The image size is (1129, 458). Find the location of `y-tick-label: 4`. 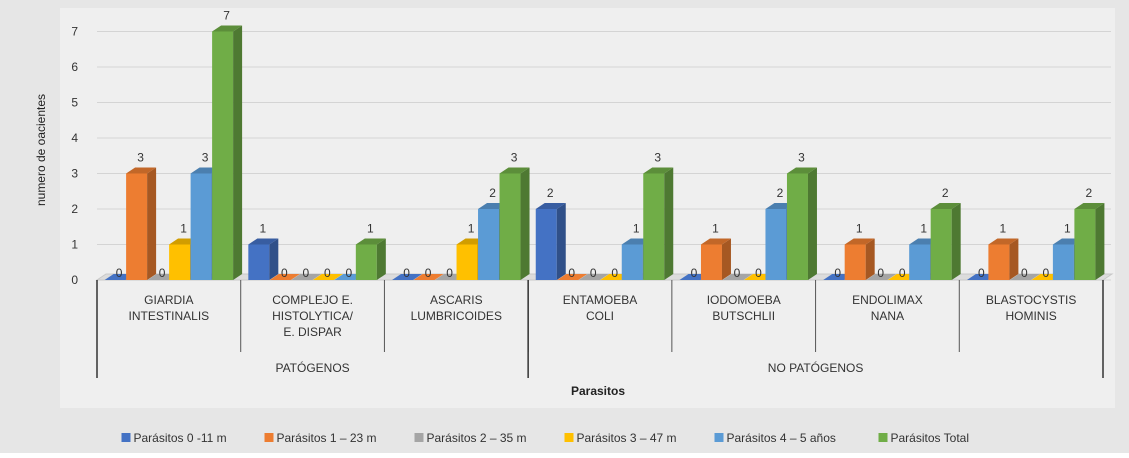

y-tick-label: 4 is located at coordinates (74, 138).